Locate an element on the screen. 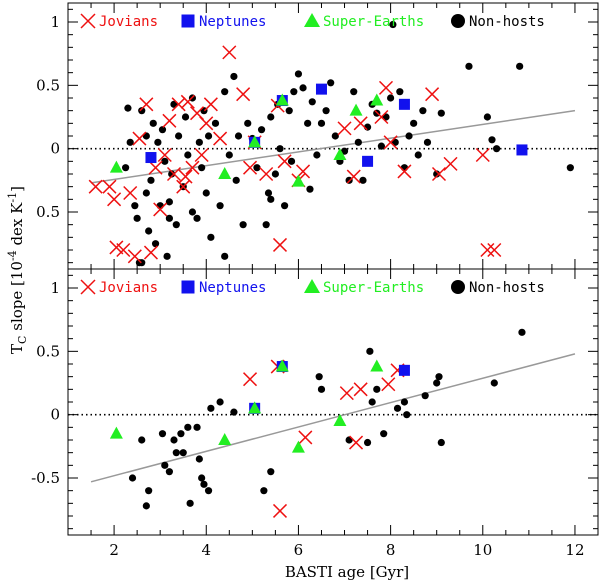  legend-label: Neptunes is located at coordinates (232, 22).